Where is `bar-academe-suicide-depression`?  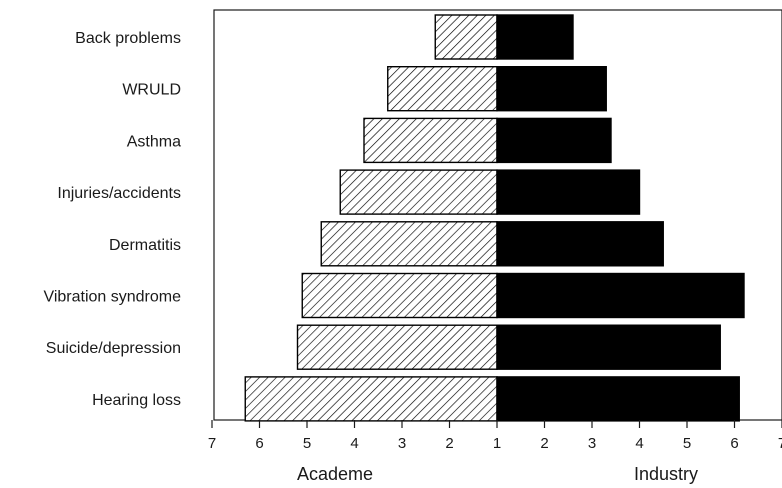
bar-academe-suicide-depression is located at coordinates (397, 347).